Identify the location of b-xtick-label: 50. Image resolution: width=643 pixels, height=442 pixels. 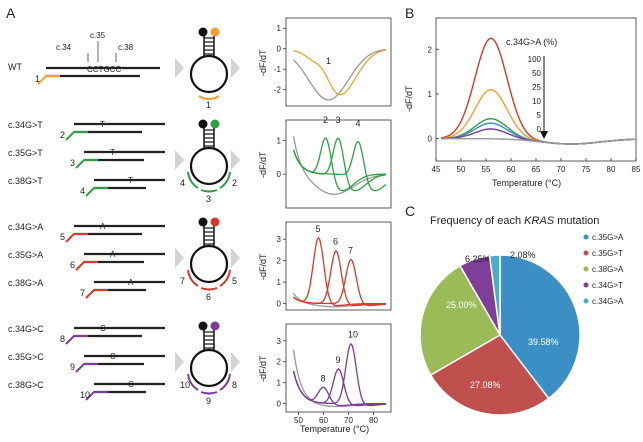
(461, 169).